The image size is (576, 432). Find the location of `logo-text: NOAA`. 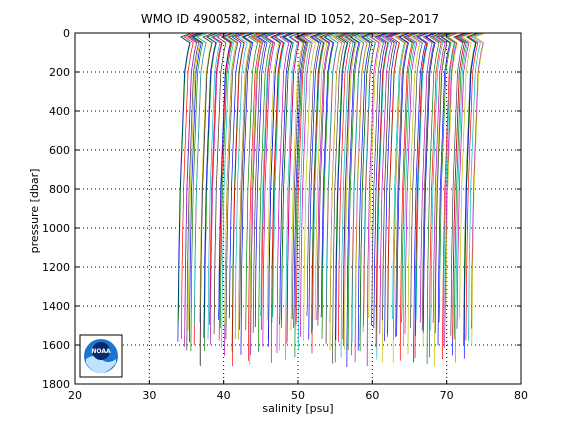

logo-text: NOAA is located at coordinates (101, 351).